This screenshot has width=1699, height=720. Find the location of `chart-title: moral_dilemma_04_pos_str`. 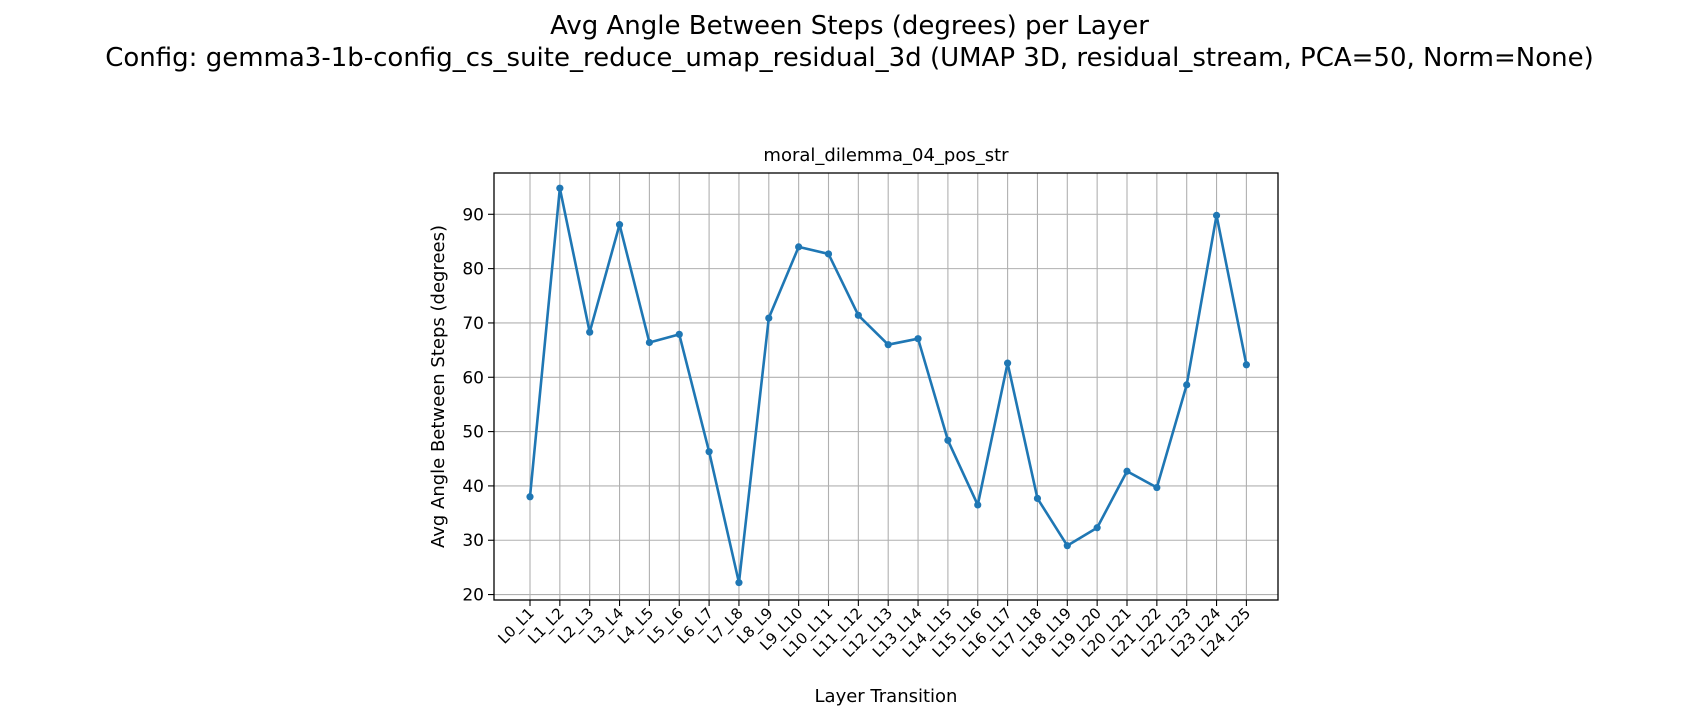

chart-title: moral_dilemma_04_pos_str is located at coordinates (886, 155).